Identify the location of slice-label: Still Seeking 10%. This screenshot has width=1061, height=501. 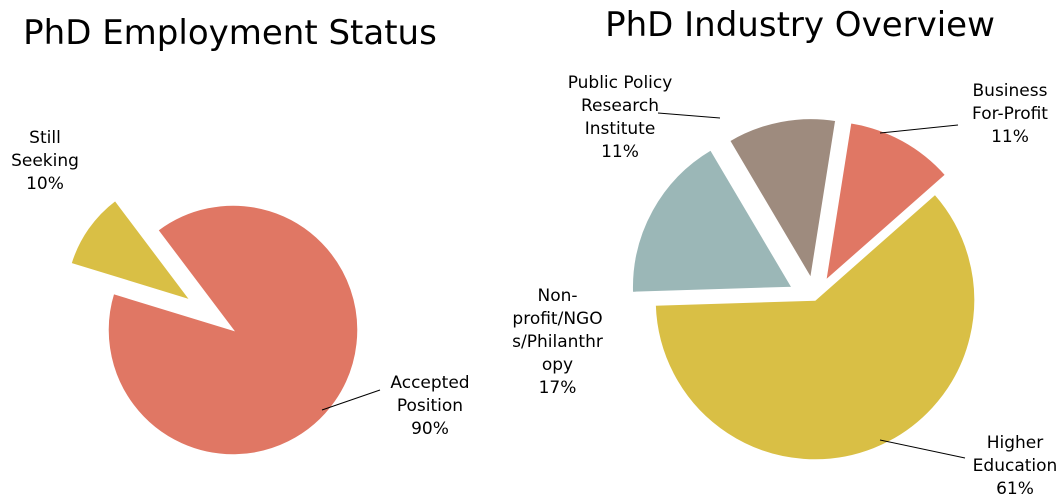
(45, 161).